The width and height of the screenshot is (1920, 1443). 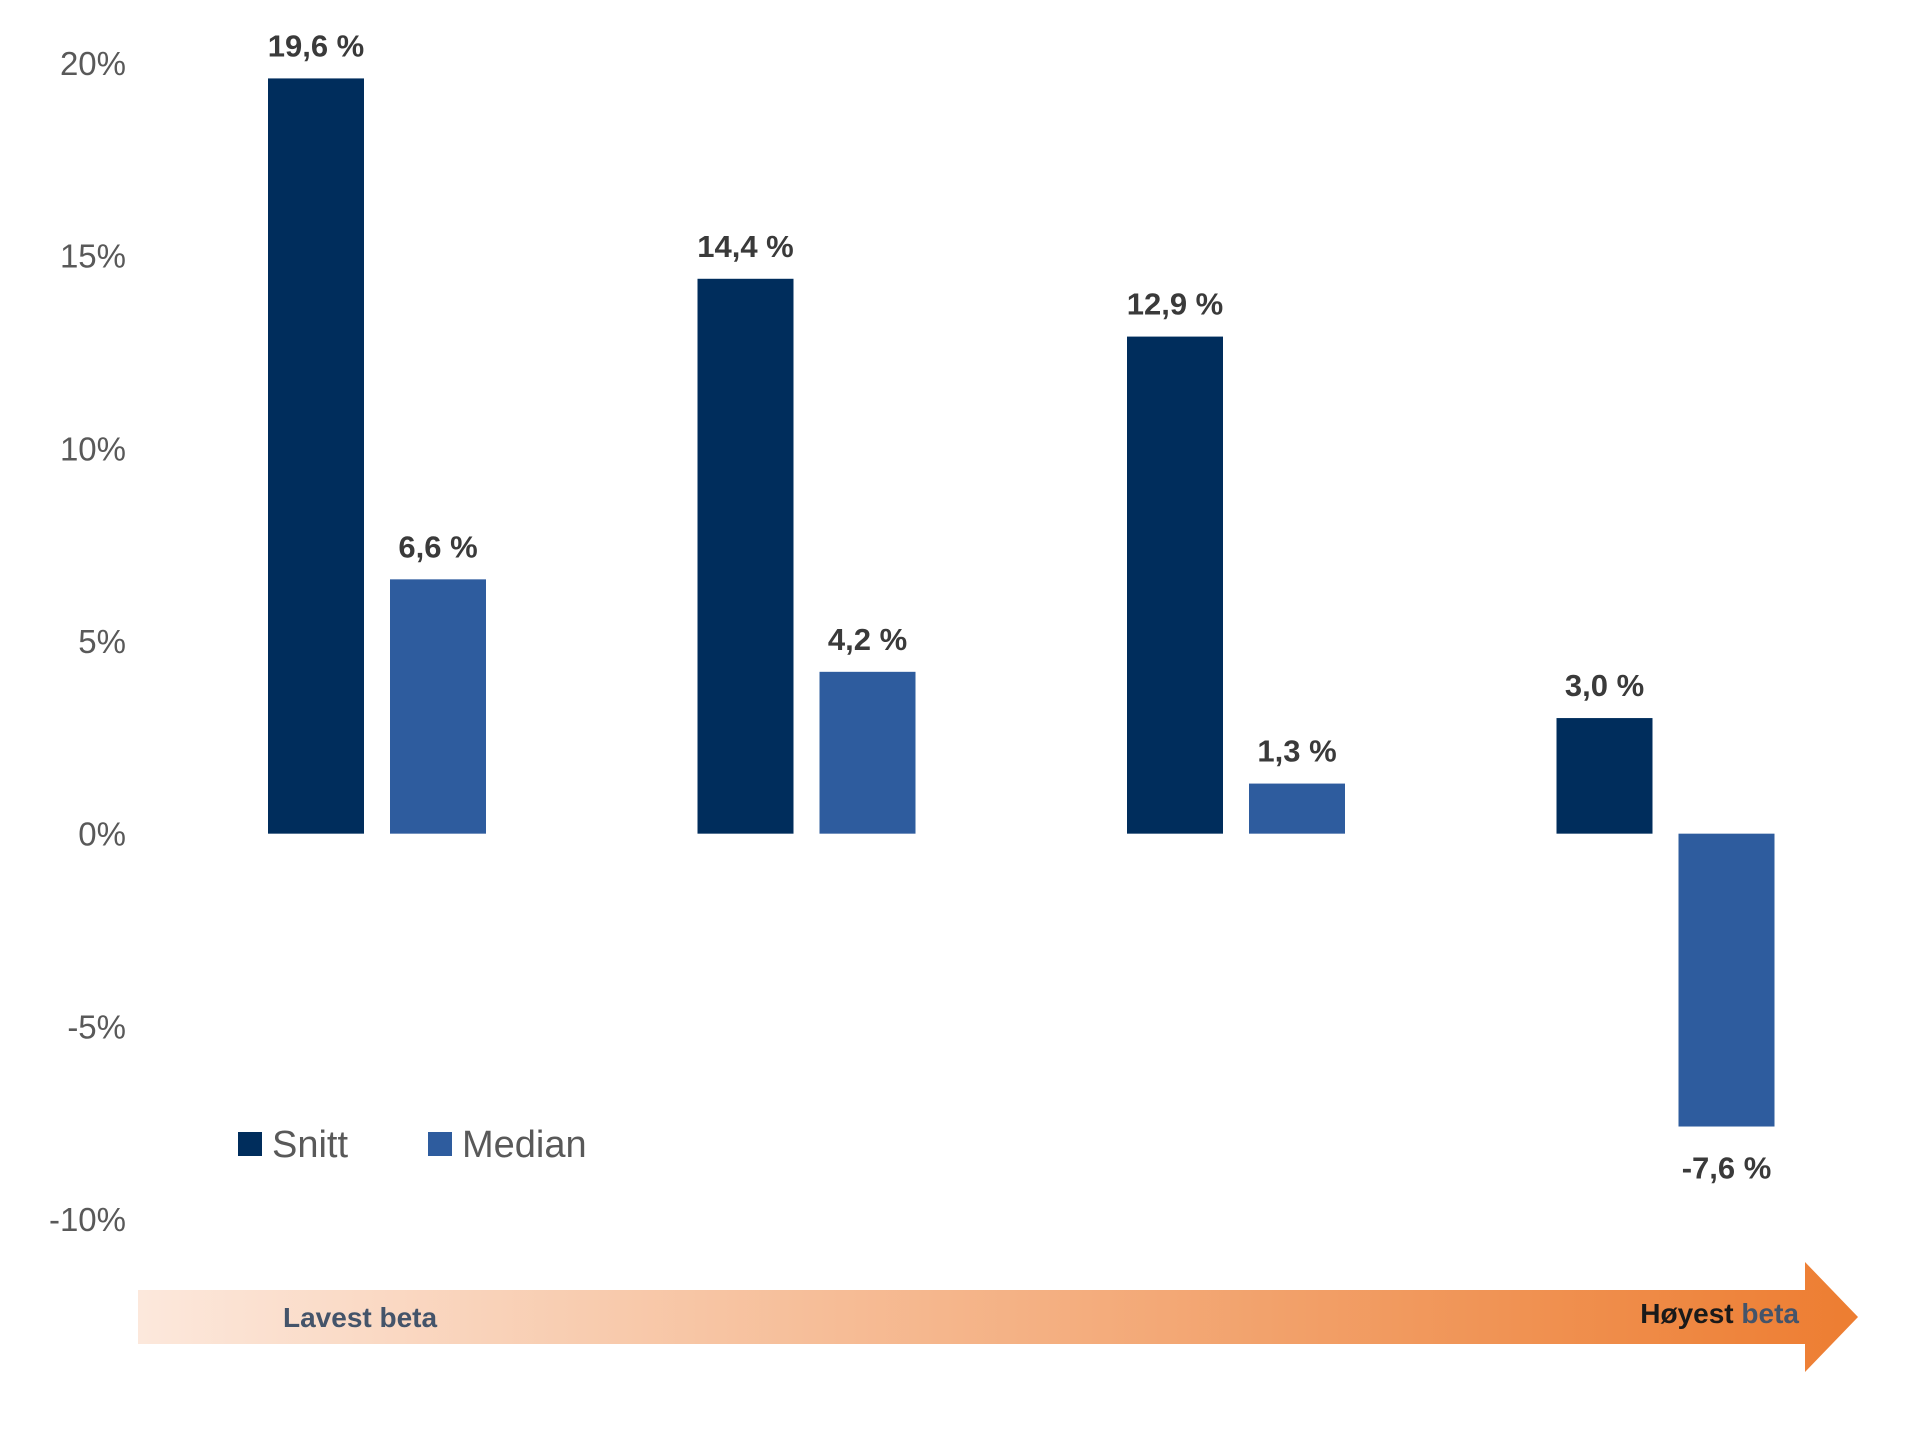 What do you see at coordinates (102, 641) in the screenshot?
I see `y-tick-label: 5%` at bounding box center [102, 641].